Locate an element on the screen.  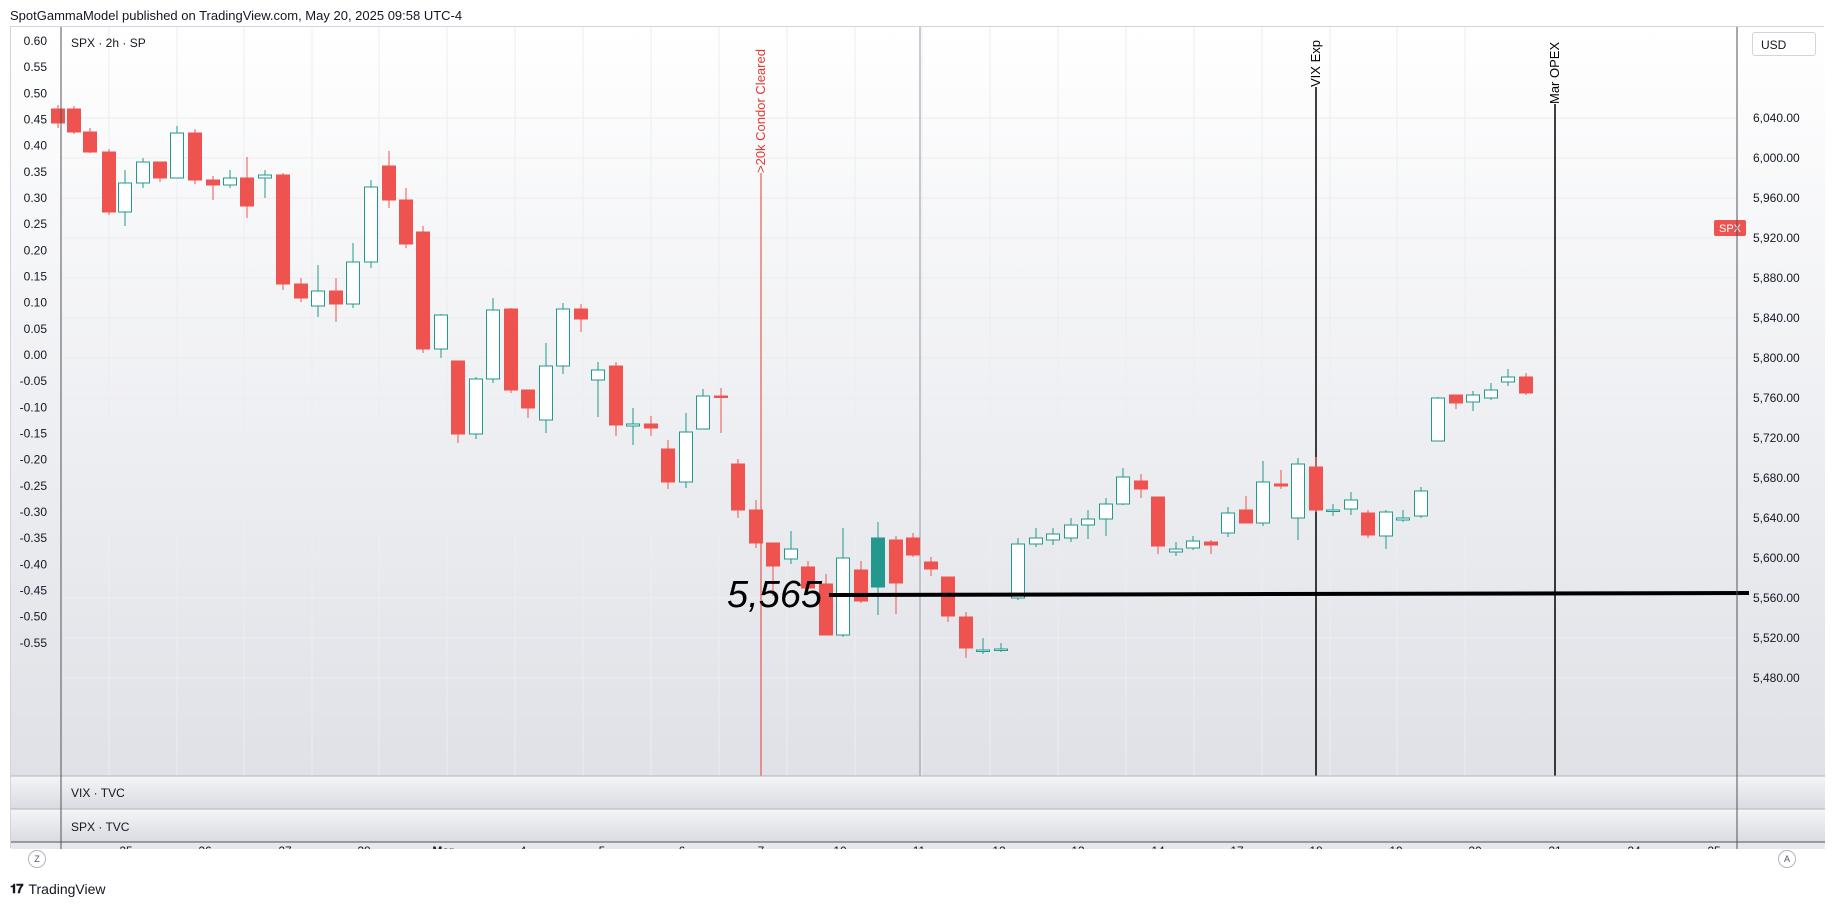
tradingview-logo: 𝟏𝟕 TradingView is located at coordinates (58, 889).